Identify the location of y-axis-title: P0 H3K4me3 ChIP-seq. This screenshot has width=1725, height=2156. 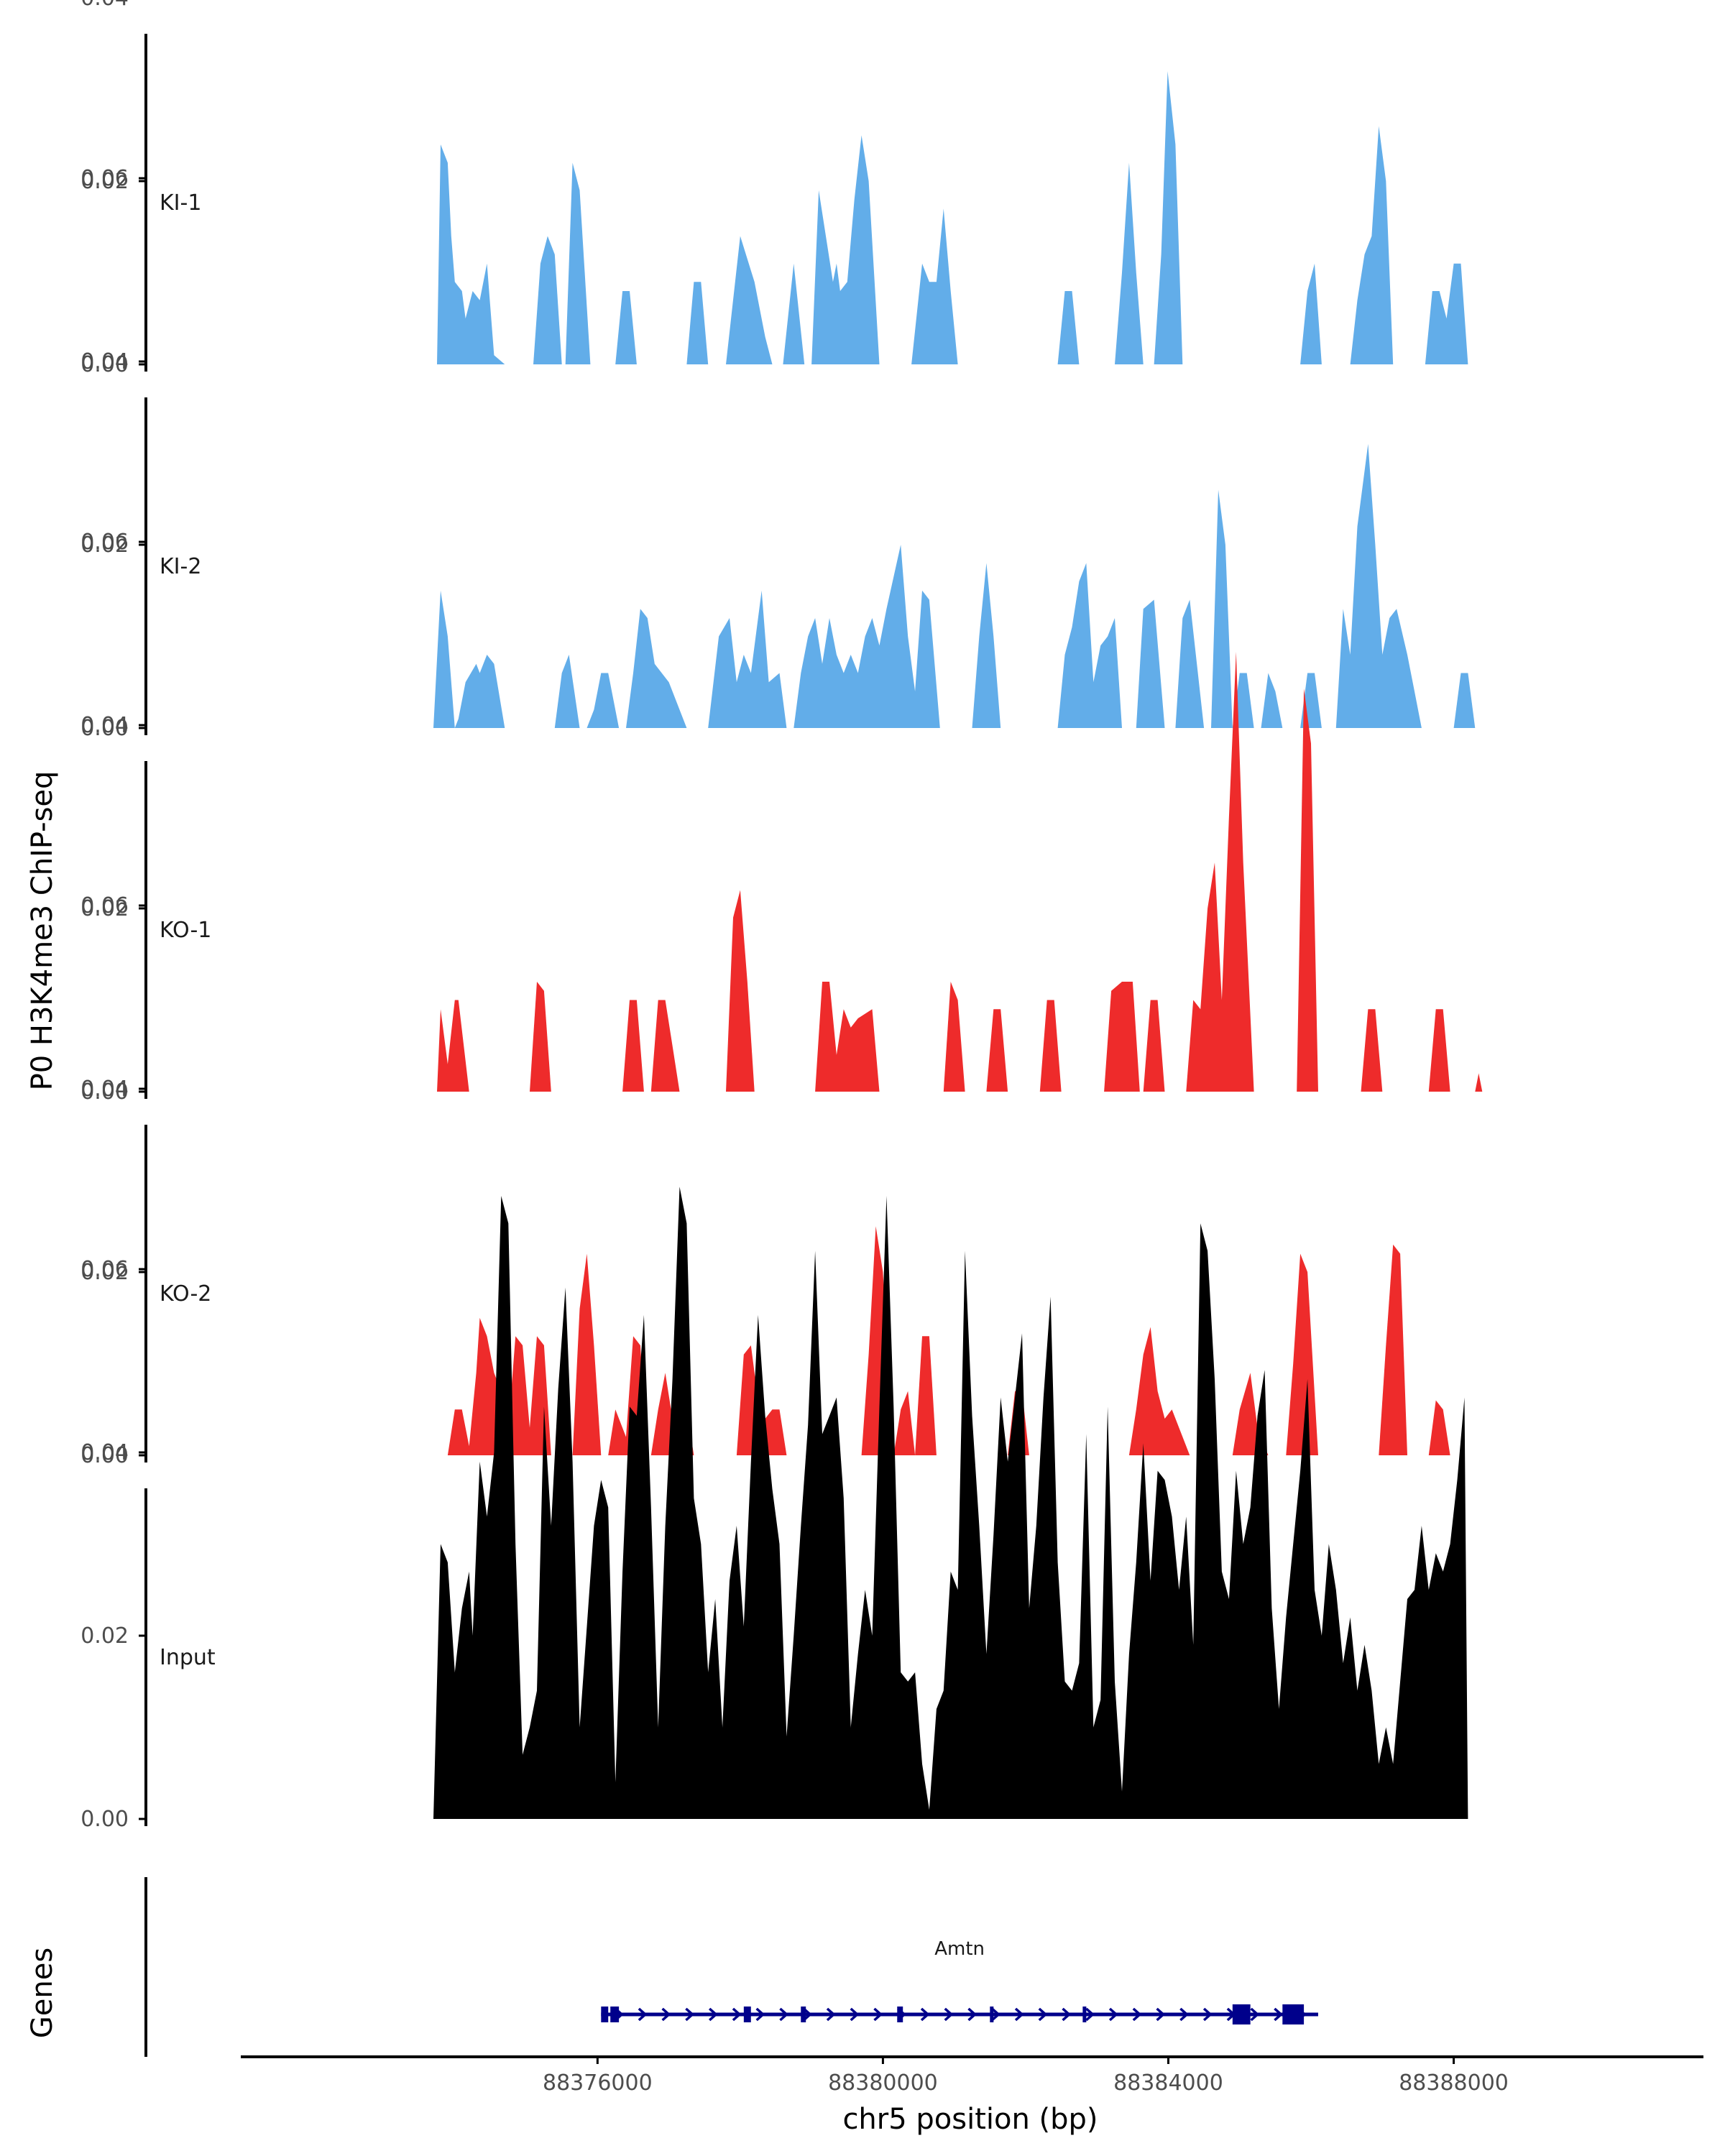
(42, 931).